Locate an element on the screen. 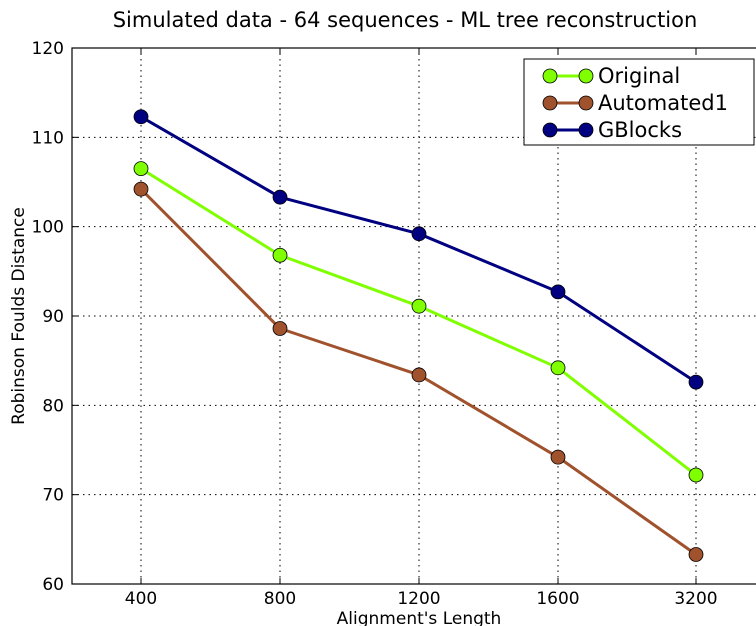 The height and width of the screenshot is (626, 756). legend-label: GBlocks is located at coordinates (640, 130).